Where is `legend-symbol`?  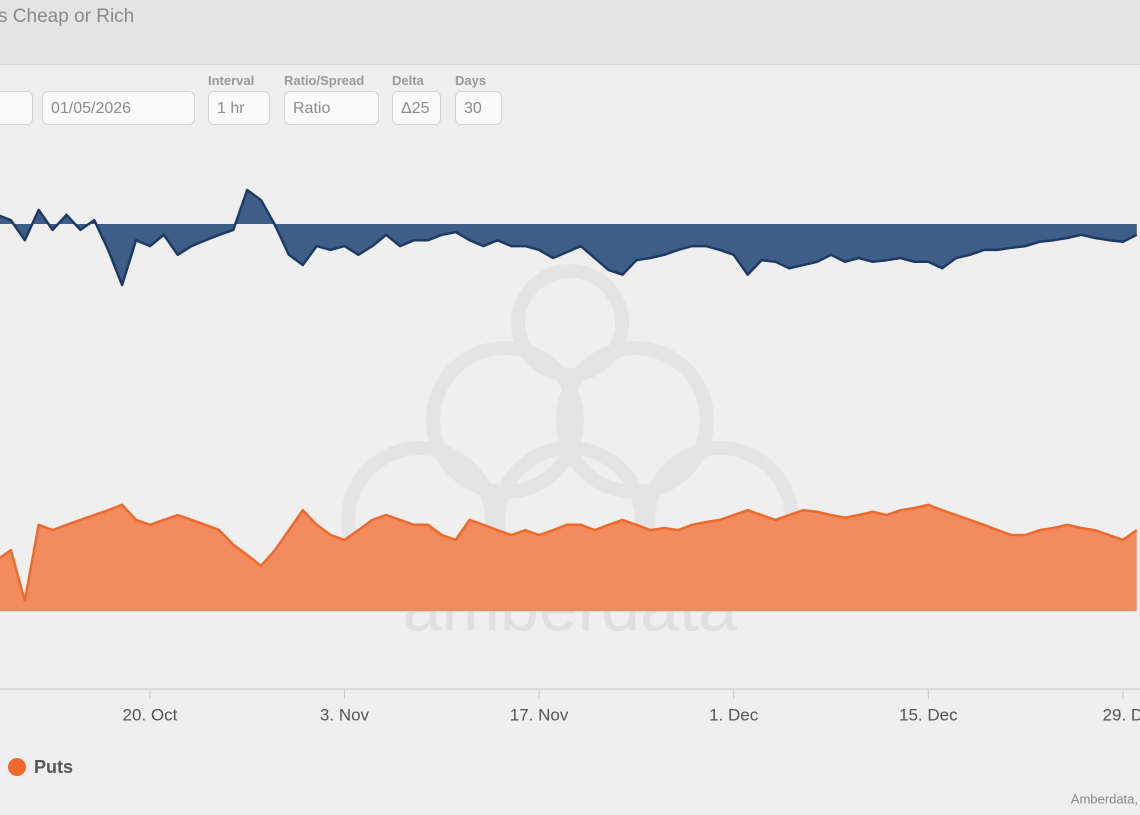 legend-symbol is located at coordinates (17, 767).